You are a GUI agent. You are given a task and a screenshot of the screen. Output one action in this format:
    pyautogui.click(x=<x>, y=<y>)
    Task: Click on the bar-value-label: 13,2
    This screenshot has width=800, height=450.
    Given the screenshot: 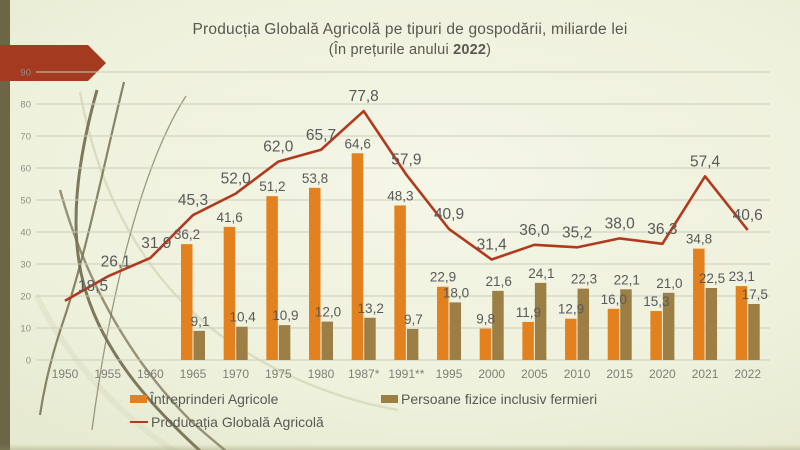 What is the action you would take?
    pyautogui.click(x=371, y=308)
    